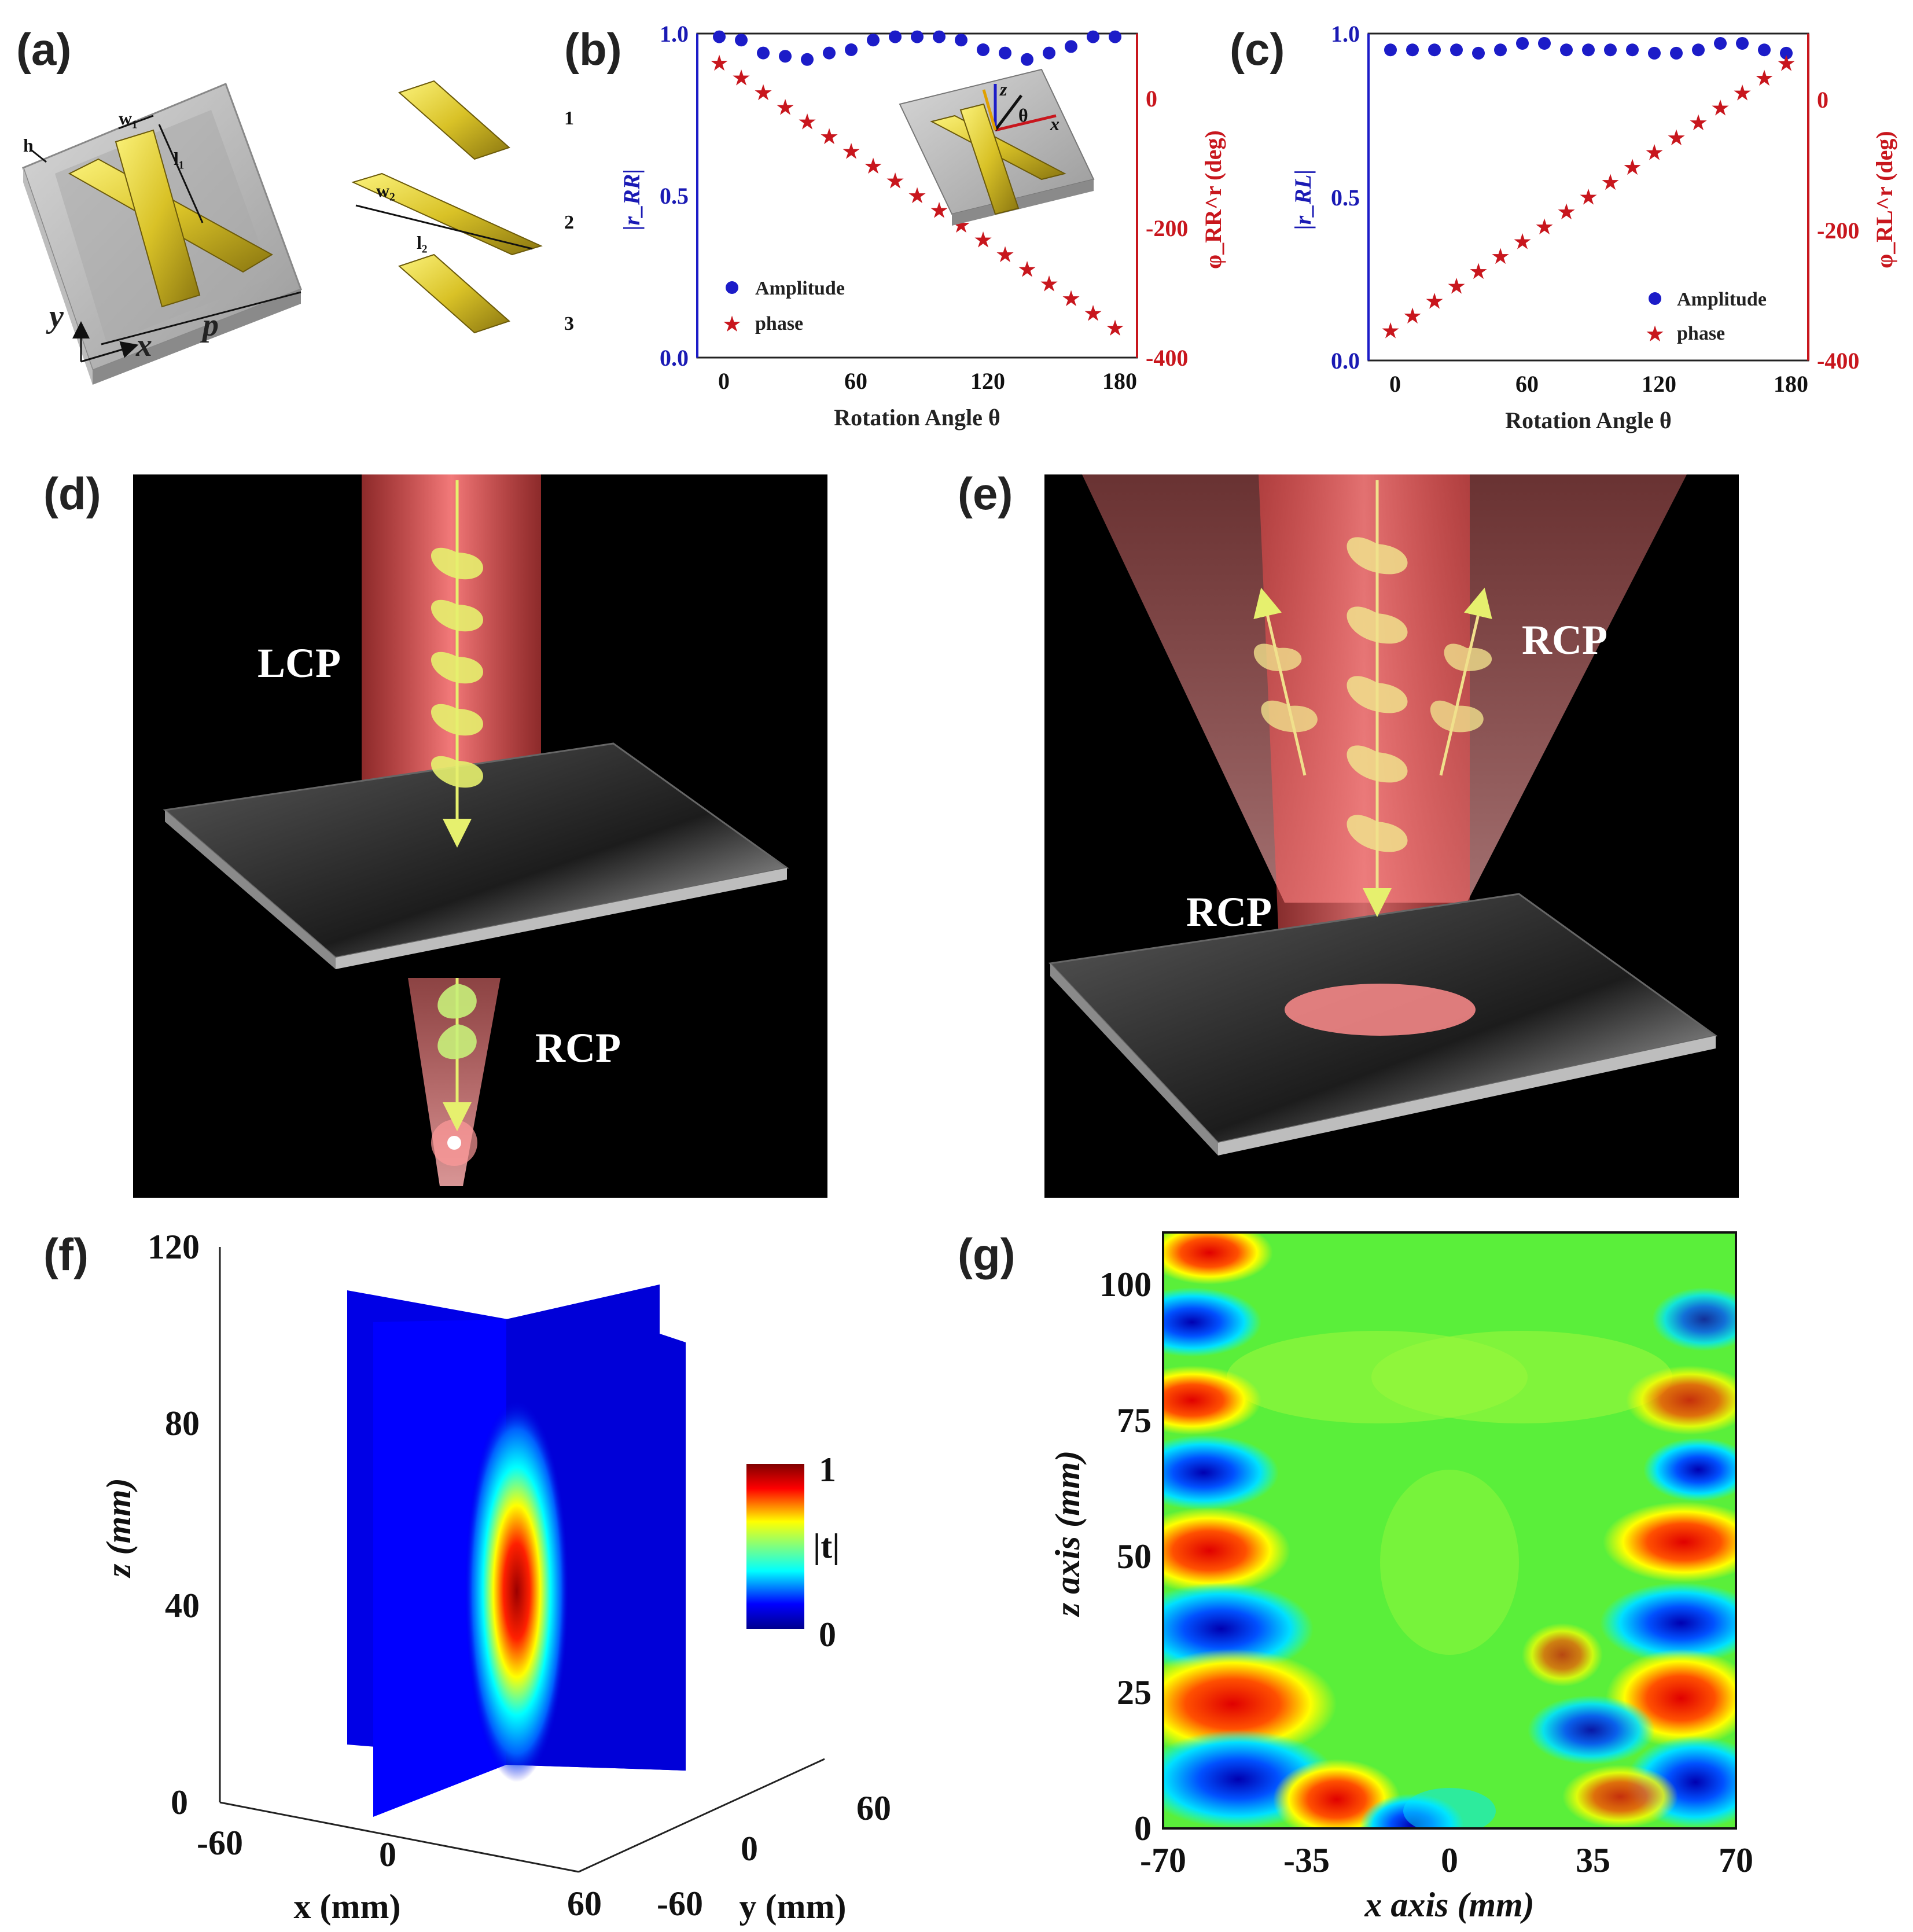 The image size is (1913, 1932). What do you see at coordinates (1213, 199) in the screenshot?
I see `y-right-axis-label-b: φ_RR^r (deg)` at bounding box center [1213, 199].